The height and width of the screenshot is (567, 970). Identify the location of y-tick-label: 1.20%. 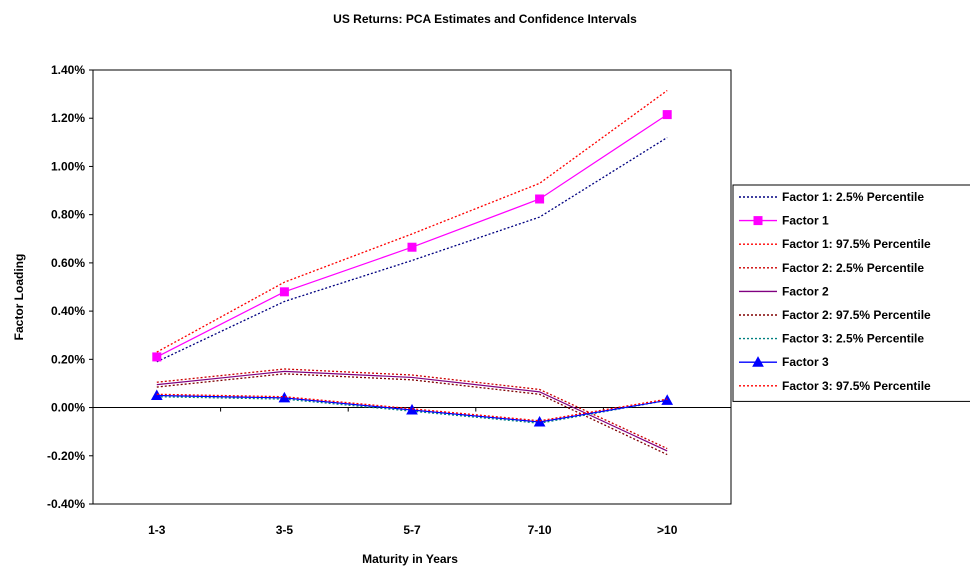
(68, 118).